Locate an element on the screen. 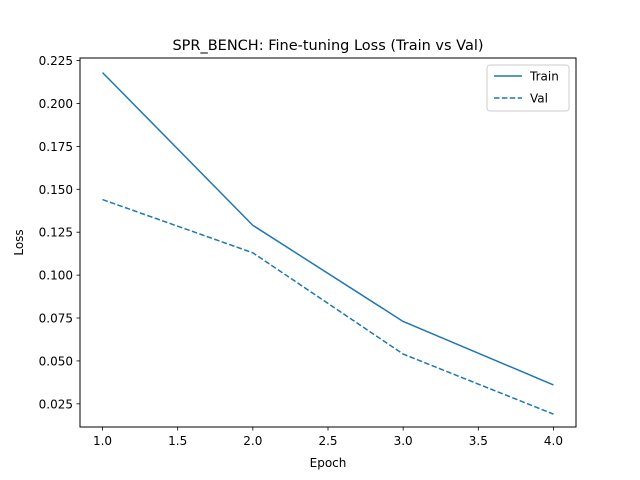  legend: Train Val is located at coordinates (528, 88).